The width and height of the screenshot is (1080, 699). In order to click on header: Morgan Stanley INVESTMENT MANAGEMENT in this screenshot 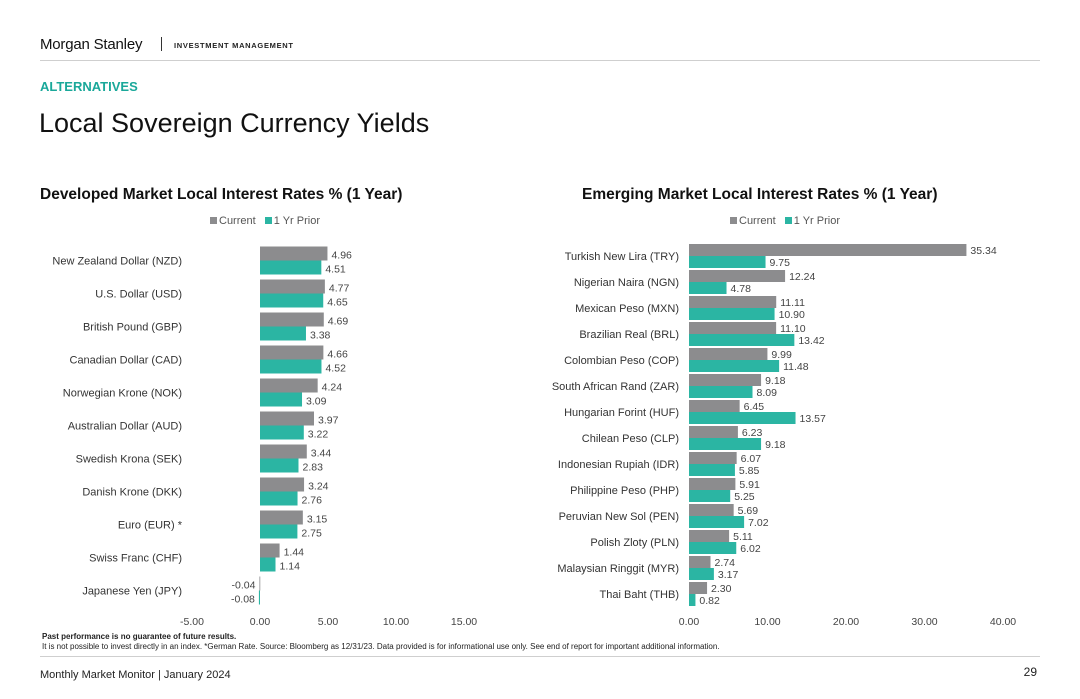, I will do `click(540, 47)`.